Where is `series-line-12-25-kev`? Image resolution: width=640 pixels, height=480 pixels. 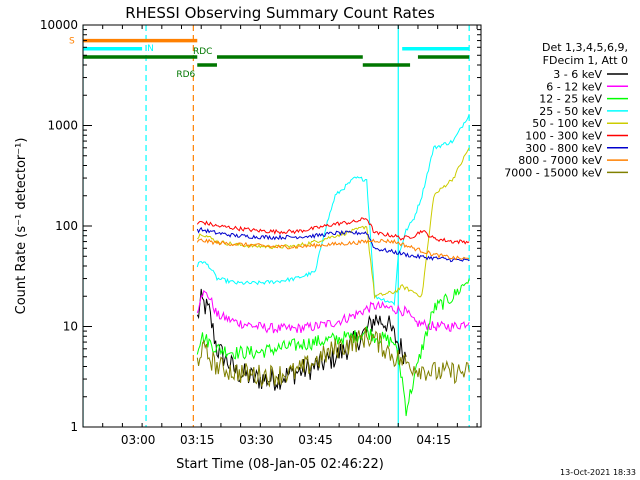 series-line-12-25-kev is located at coordinates (333, 347).